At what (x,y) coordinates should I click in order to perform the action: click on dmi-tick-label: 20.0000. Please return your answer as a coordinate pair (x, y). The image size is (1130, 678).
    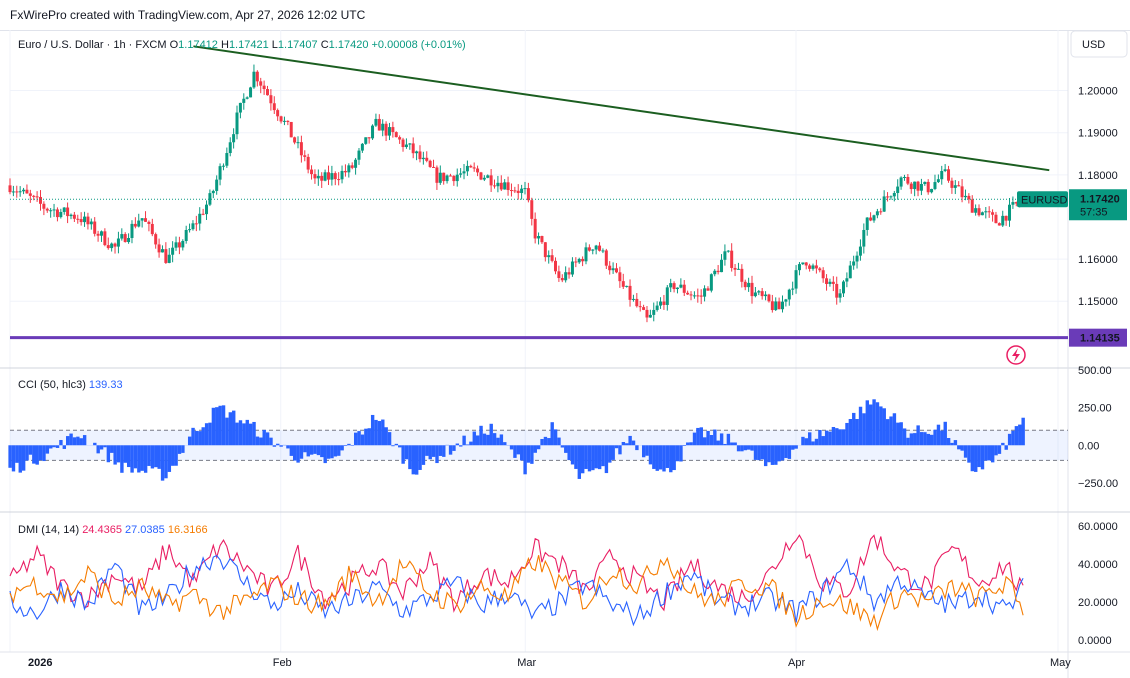
    Looking at the image, I should click on (1098, 603).